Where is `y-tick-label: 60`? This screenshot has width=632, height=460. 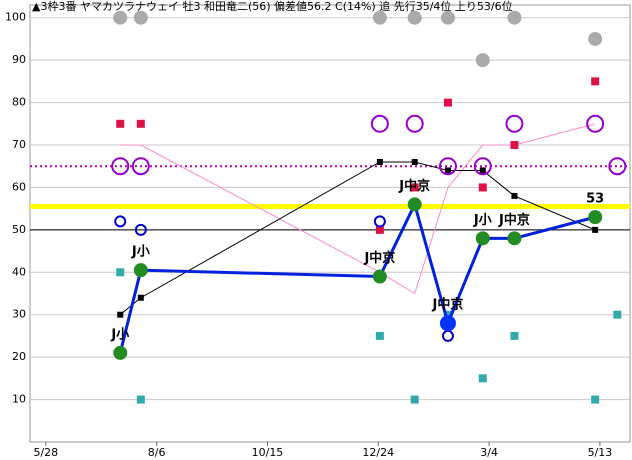 y-tick-label: 60 is located at coordinates (19, 186).